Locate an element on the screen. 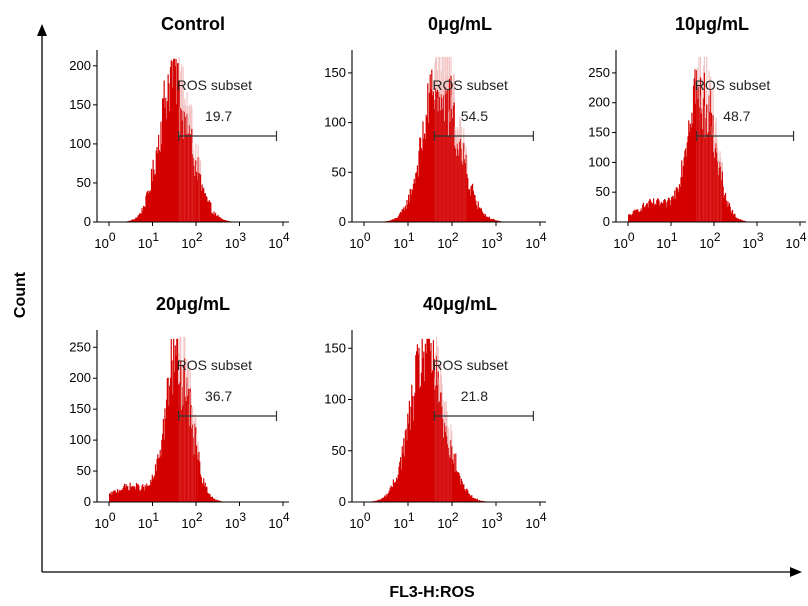 This screenshot has width=808, height=606. x-tick-label: 10⁰ is located at coordinates (623, 240).